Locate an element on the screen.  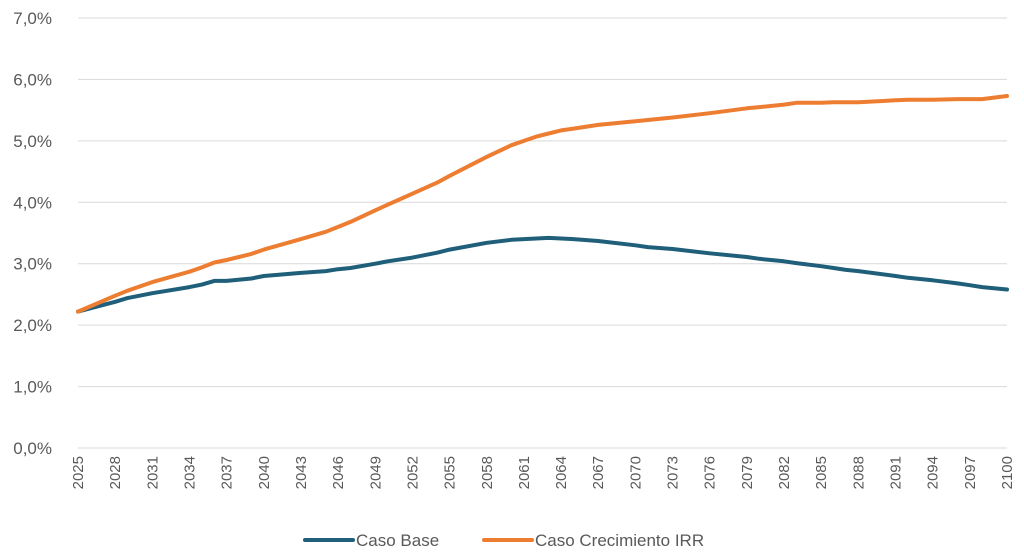
x-tick-label: 2055 is located at coordinates (450, 472).